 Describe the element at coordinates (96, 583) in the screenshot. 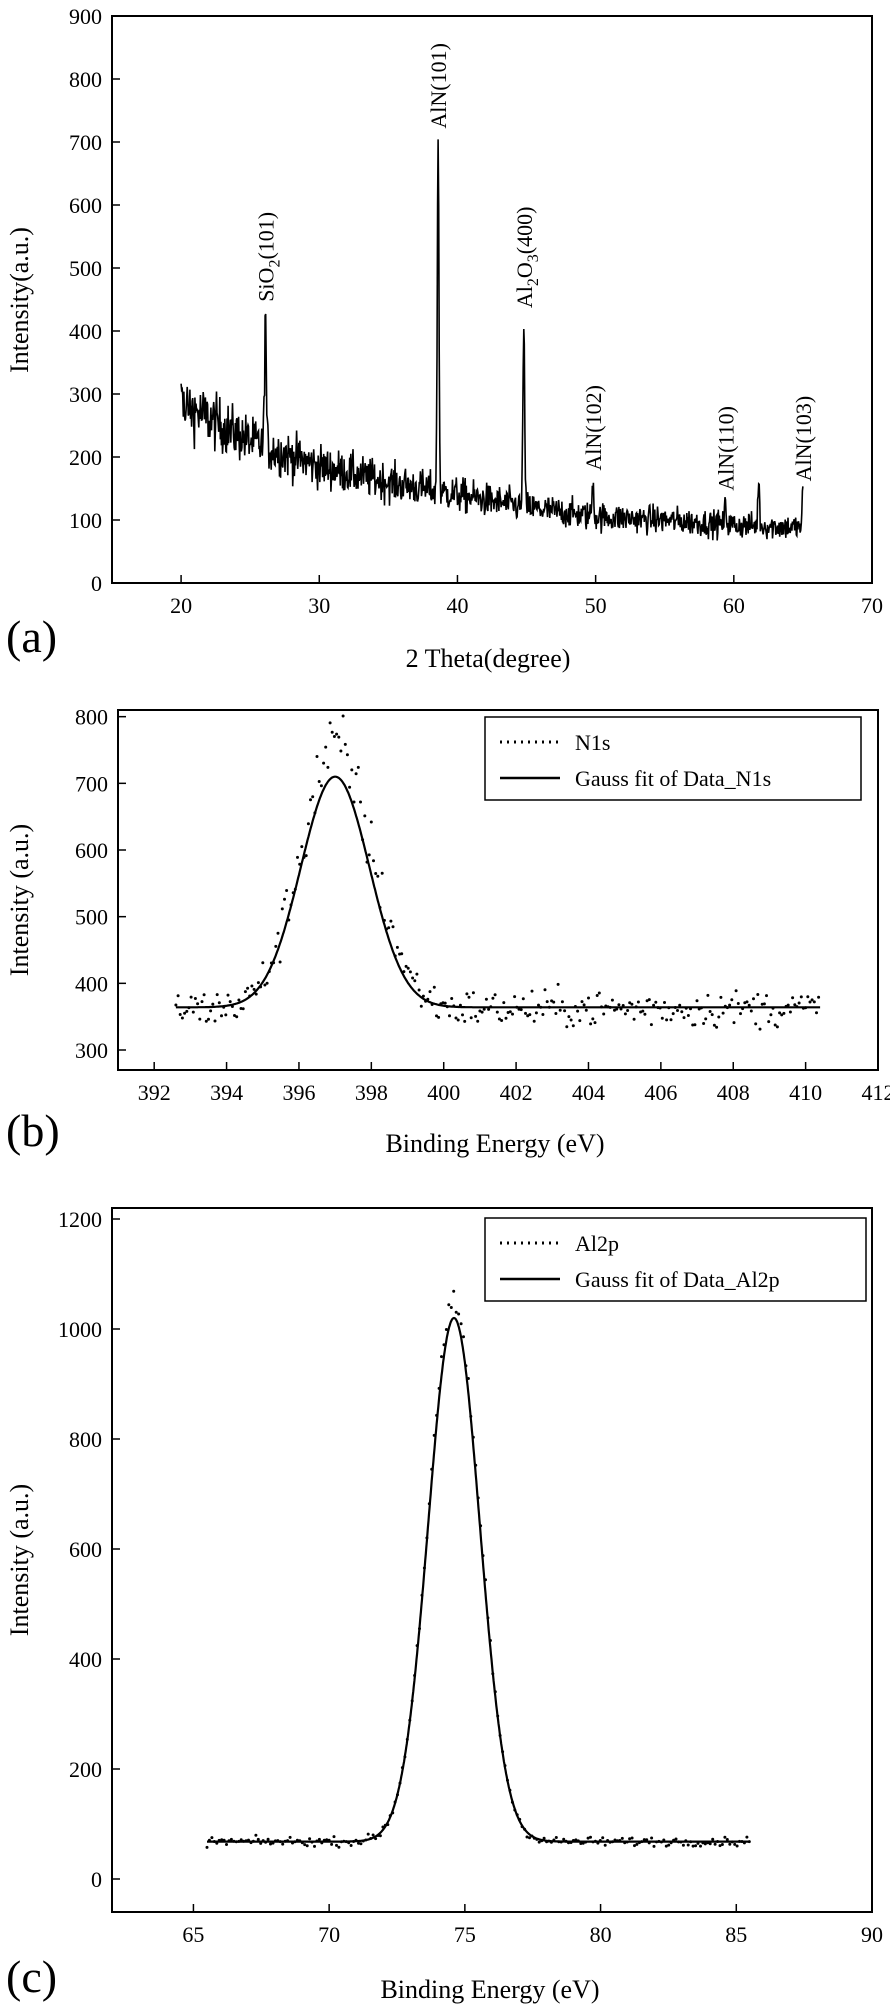

I see `y-tick-label: 0` at that location.